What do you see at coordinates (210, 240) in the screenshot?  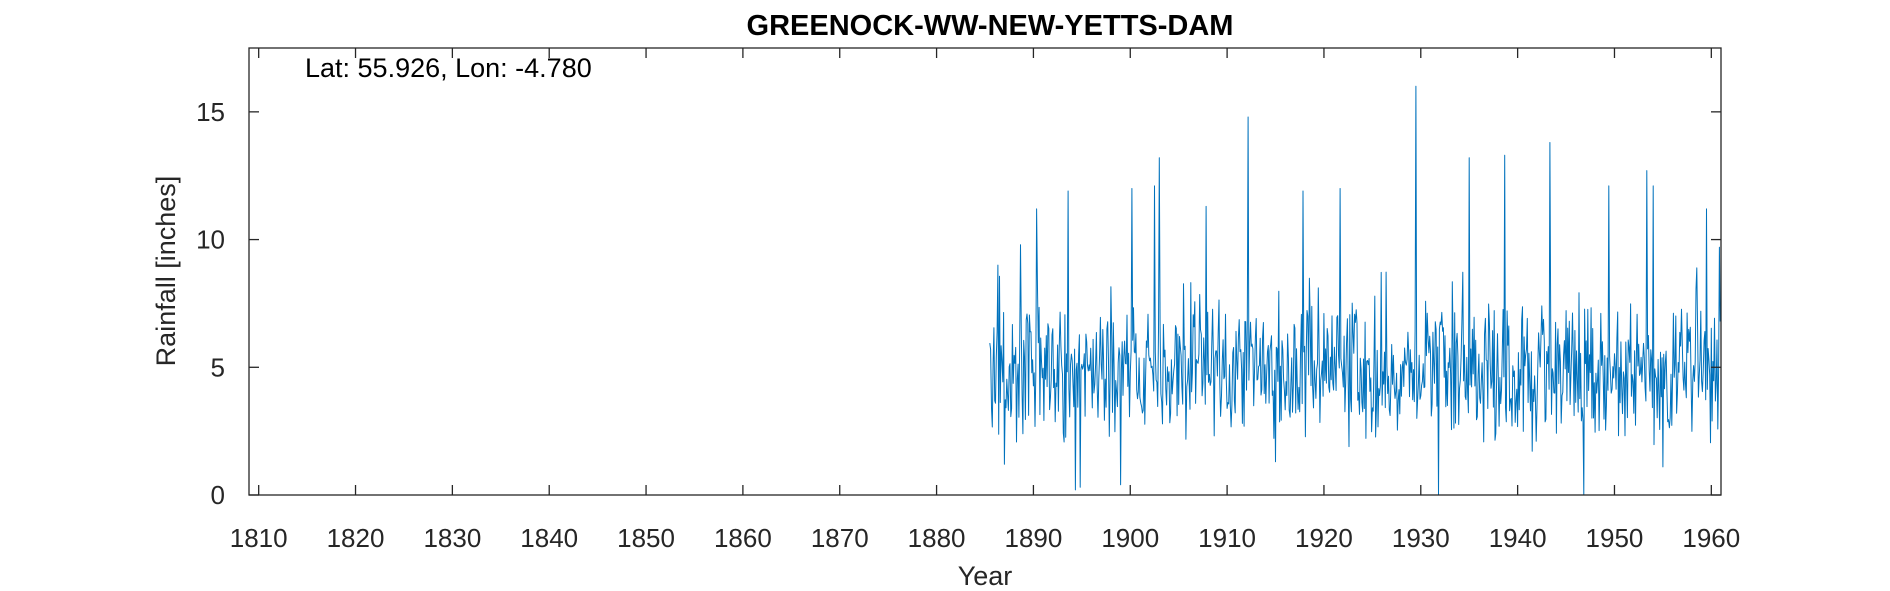 I see `y-tick-label: 10` at bounding box center [210, 240].